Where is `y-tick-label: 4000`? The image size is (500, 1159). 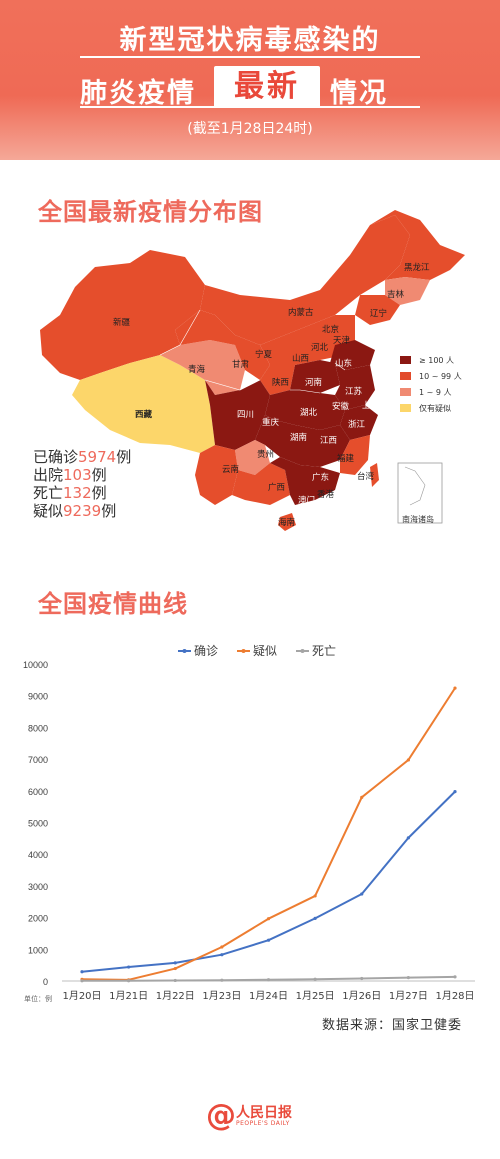
y-tick-label: 4000 is located at coordinates (38, 855).